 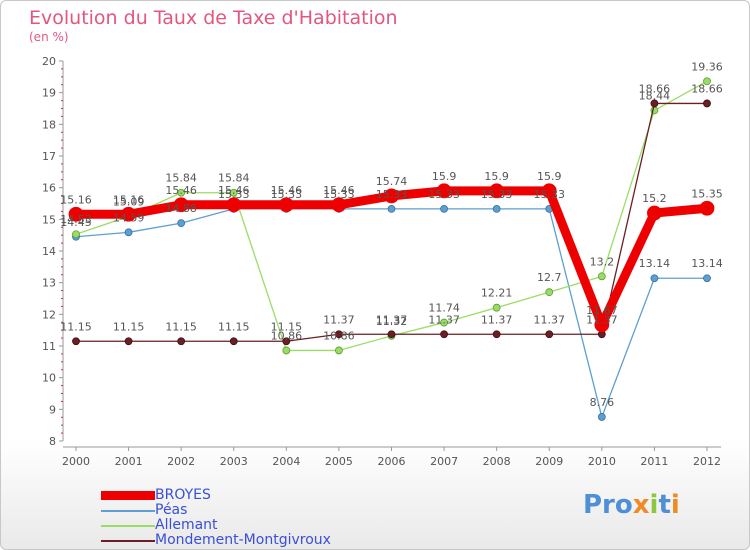 What do you see at coordinates (183, 495) in the screenshot?
I see `legend-label: BROYES` at bounding box center [183, 495].